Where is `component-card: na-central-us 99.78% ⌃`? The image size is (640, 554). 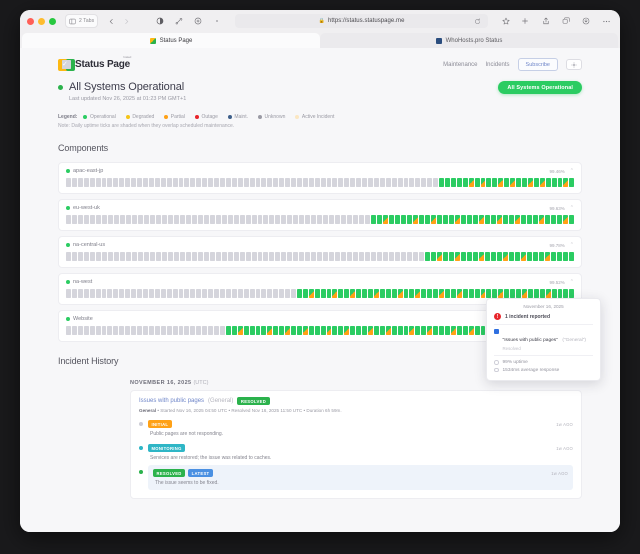 component-card: na-central-us 99.78% ⌃ is located at coordinates (320, 252).